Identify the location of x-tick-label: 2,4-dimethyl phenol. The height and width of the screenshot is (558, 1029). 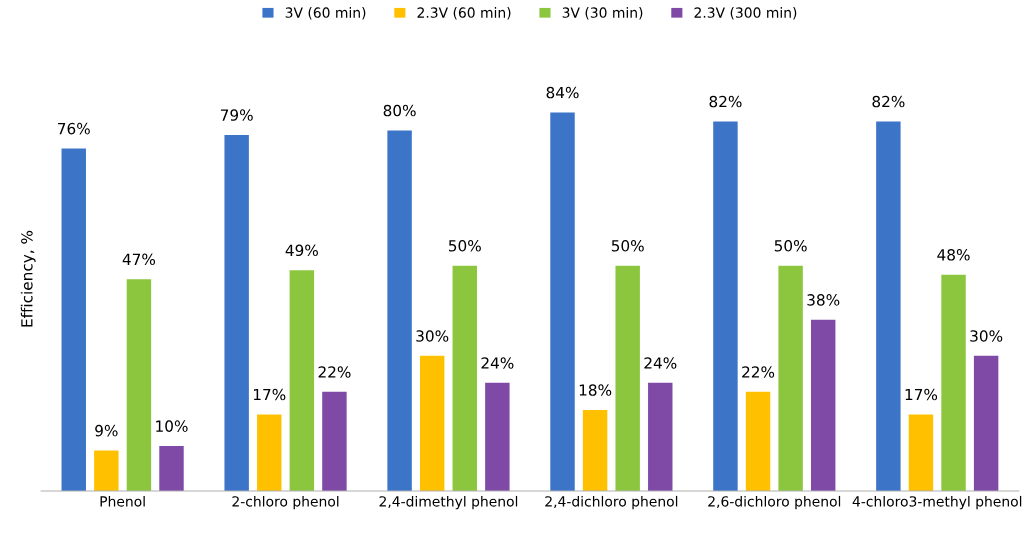
(448, 502).